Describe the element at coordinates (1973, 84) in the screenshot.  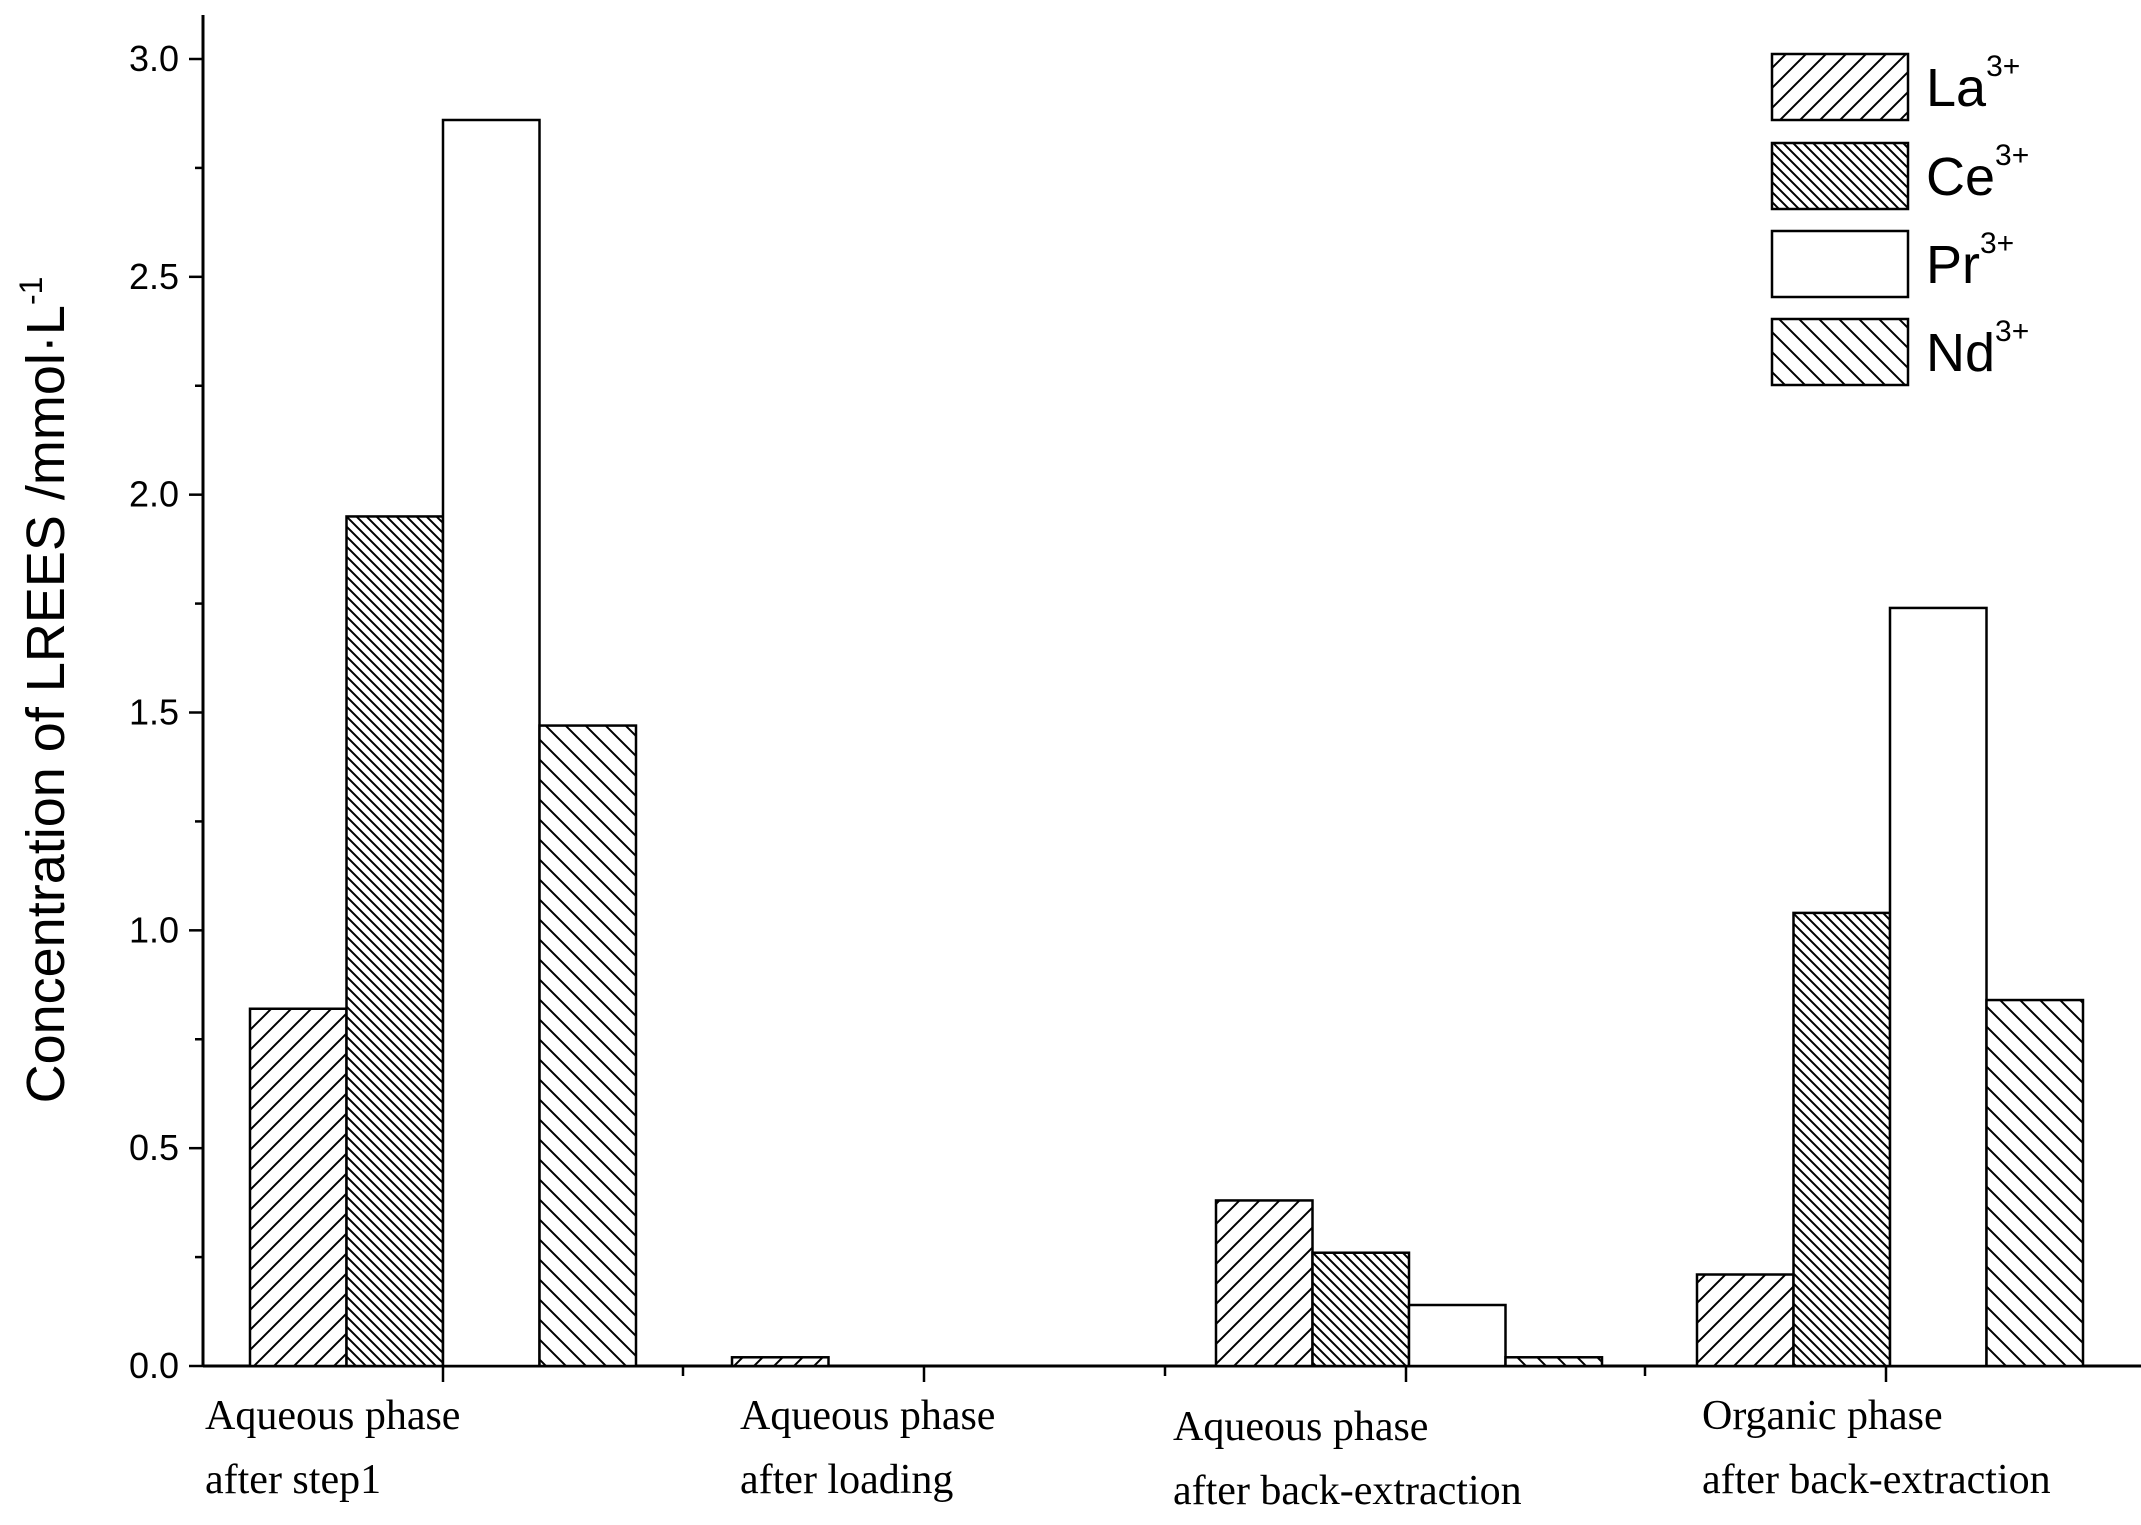
I see `legend-label-la: La3+` at that location.